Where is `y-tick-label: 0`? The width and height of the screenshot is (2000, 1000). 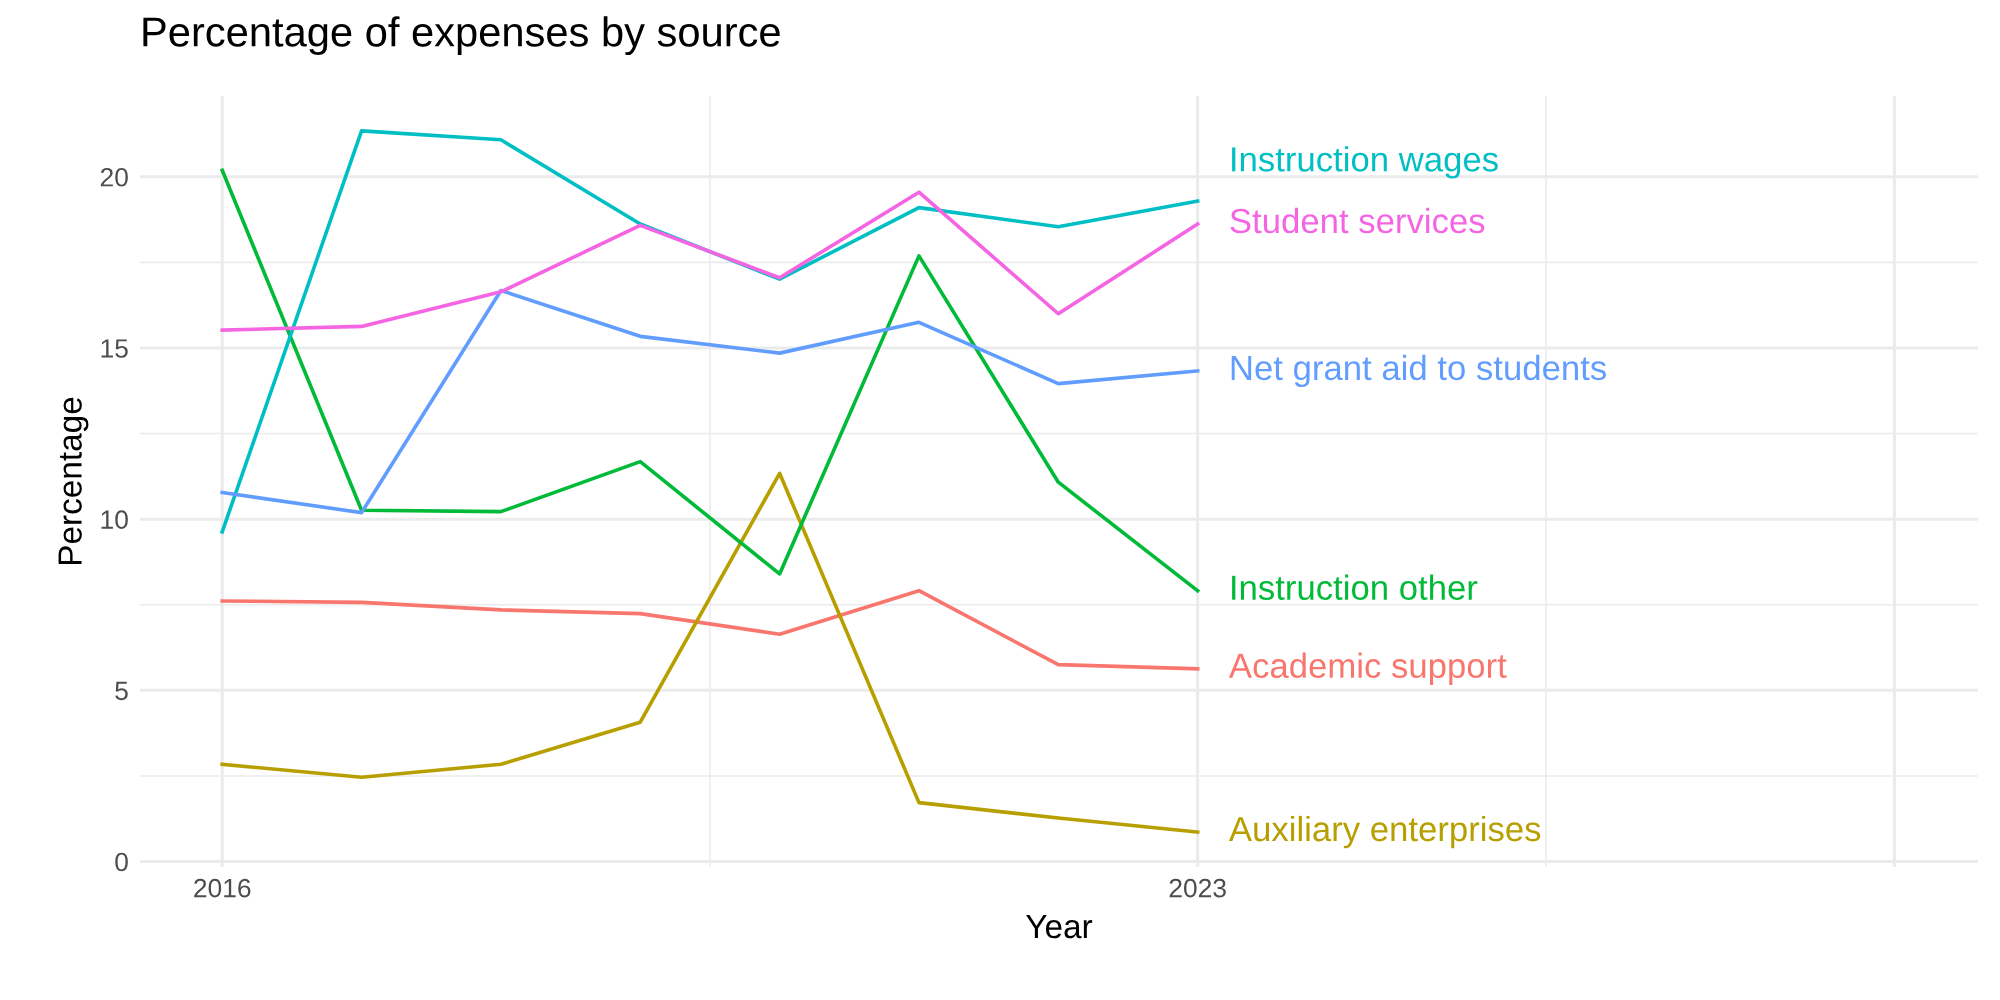
y-tick-label: 0 is located at coordinates (121, 862).